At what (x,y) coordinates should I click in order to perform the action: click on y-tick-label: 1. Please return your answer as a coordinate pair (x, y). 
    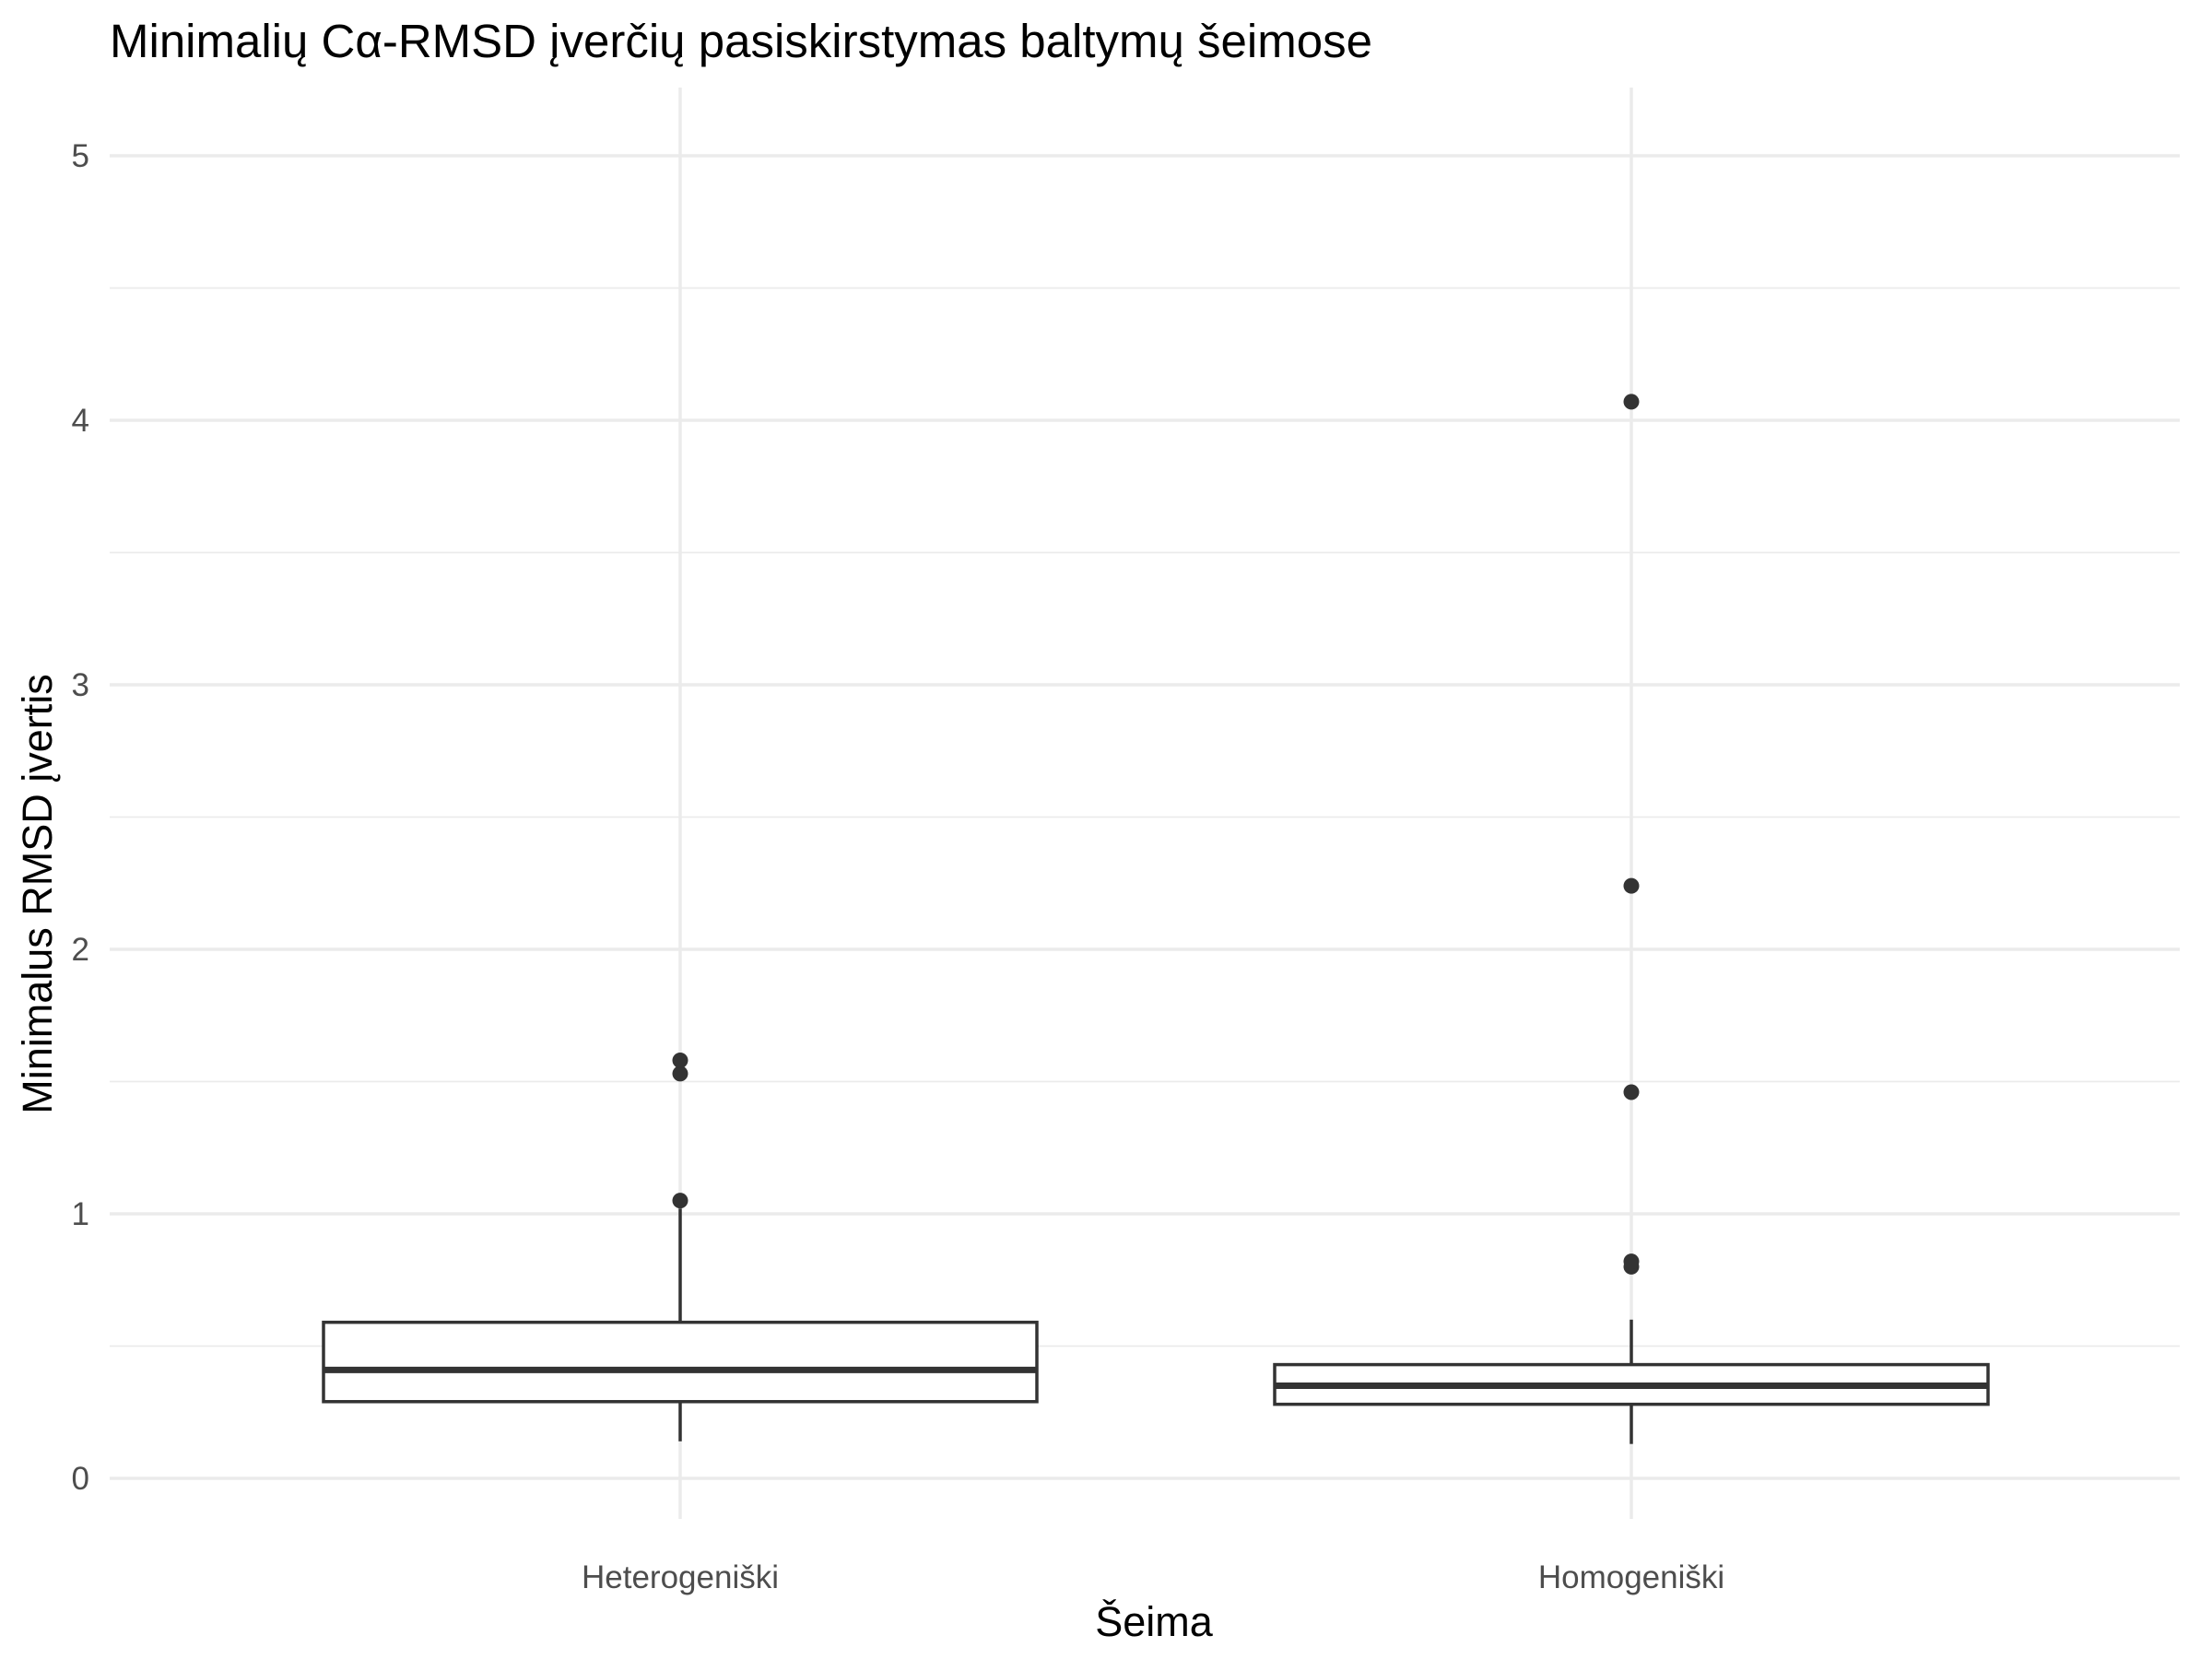
    Looking at the image, I should click on (80, 1214).